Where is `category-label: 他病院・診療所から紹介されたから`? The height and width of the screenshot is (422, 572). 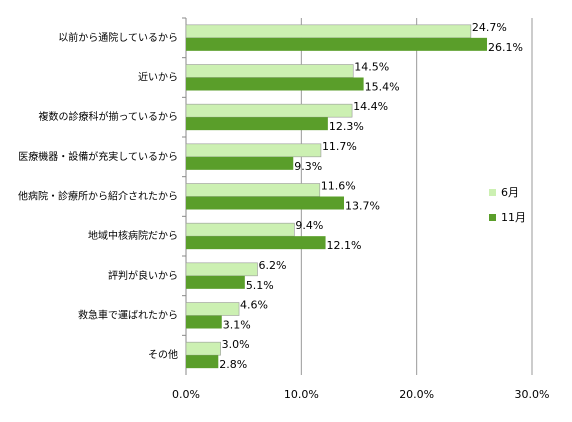 category-label: 他病院・診療所から紹介されたから is located at coordinates (98, 196).